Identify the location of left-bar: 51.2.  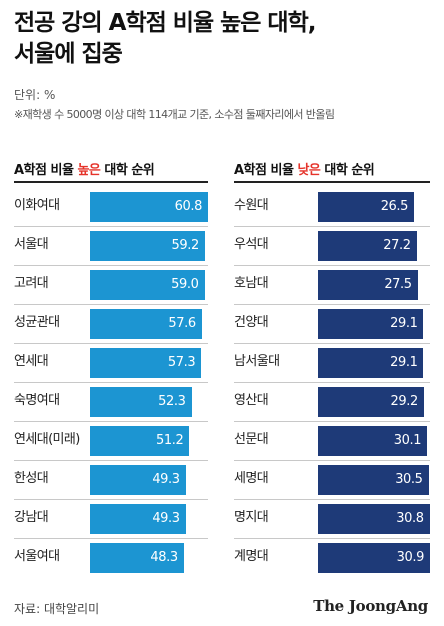
(140, 441).